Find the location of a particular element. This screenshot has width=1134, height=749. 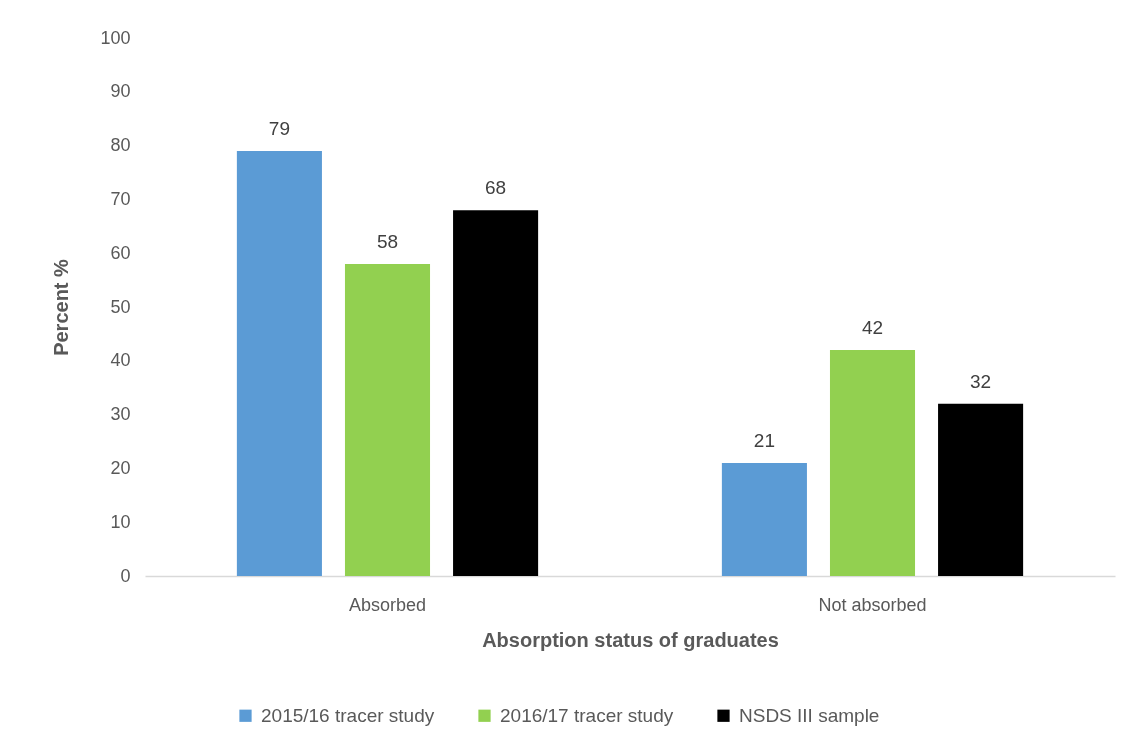

y-tick-label: 80 is located at coordinates (120, 145).